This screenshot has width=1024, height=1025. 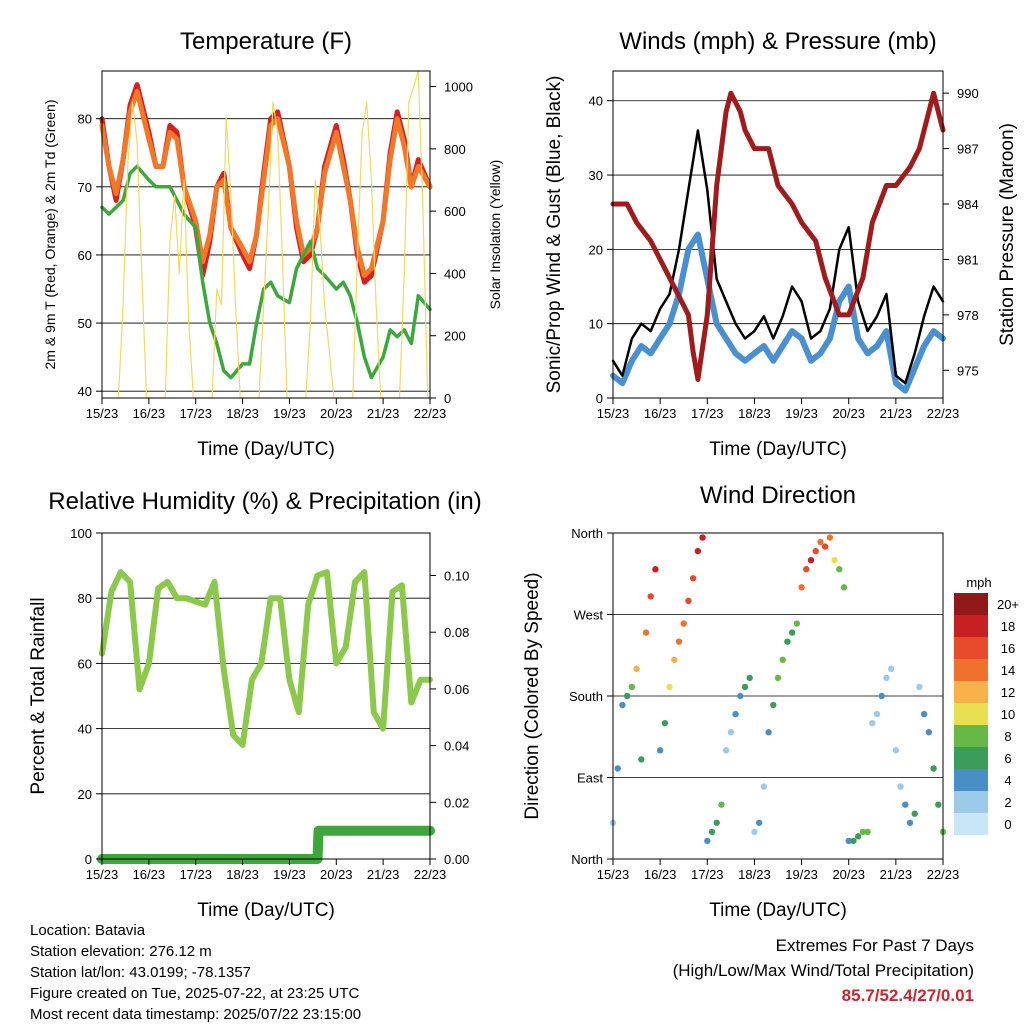 I want to click on y-tick-label: 50, so click(x=85, y=323).